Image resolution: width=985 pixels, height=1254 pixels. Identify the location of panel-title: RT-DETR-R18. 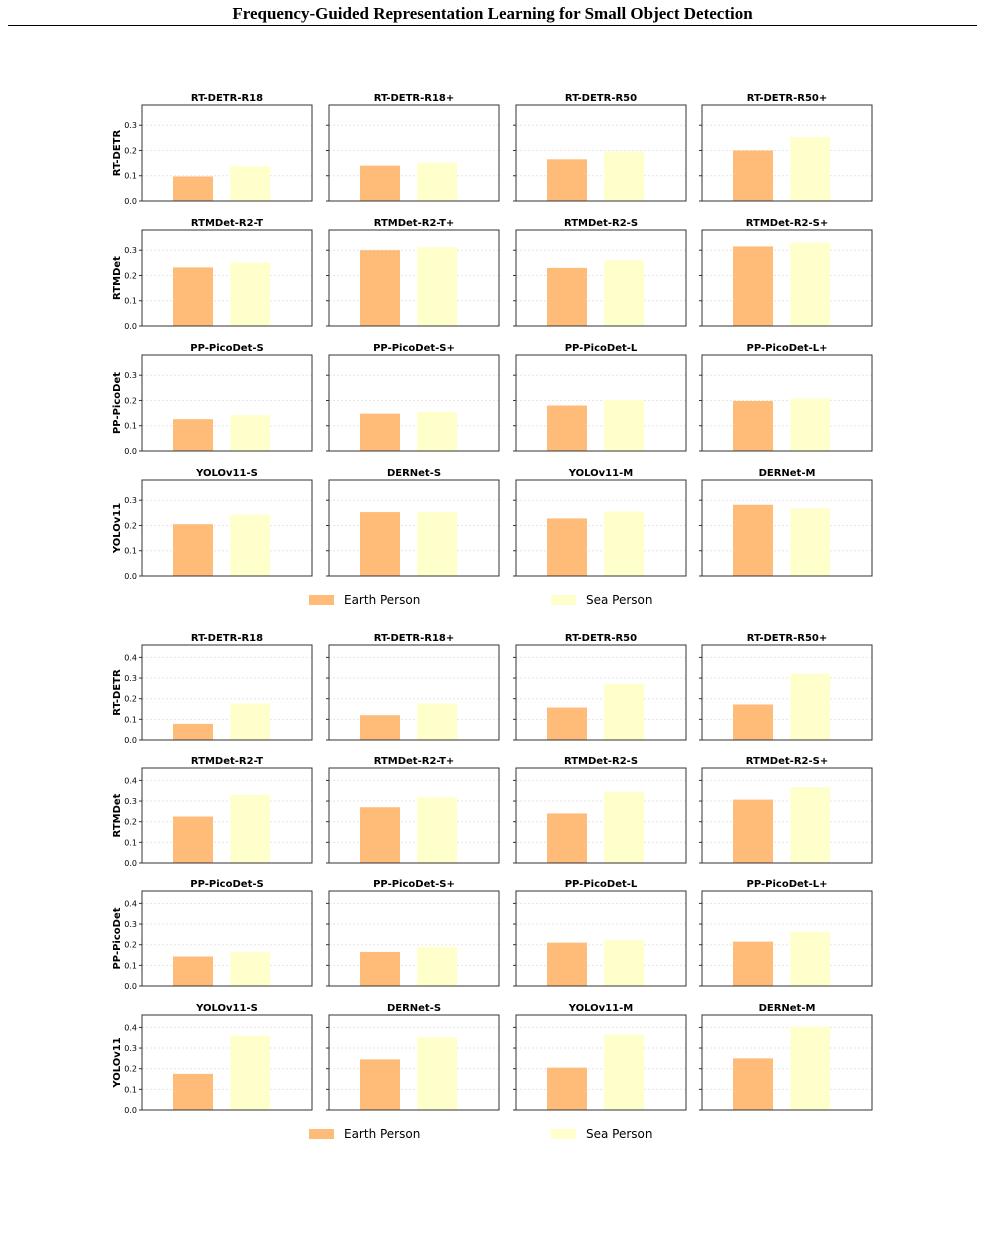
(227, 638).